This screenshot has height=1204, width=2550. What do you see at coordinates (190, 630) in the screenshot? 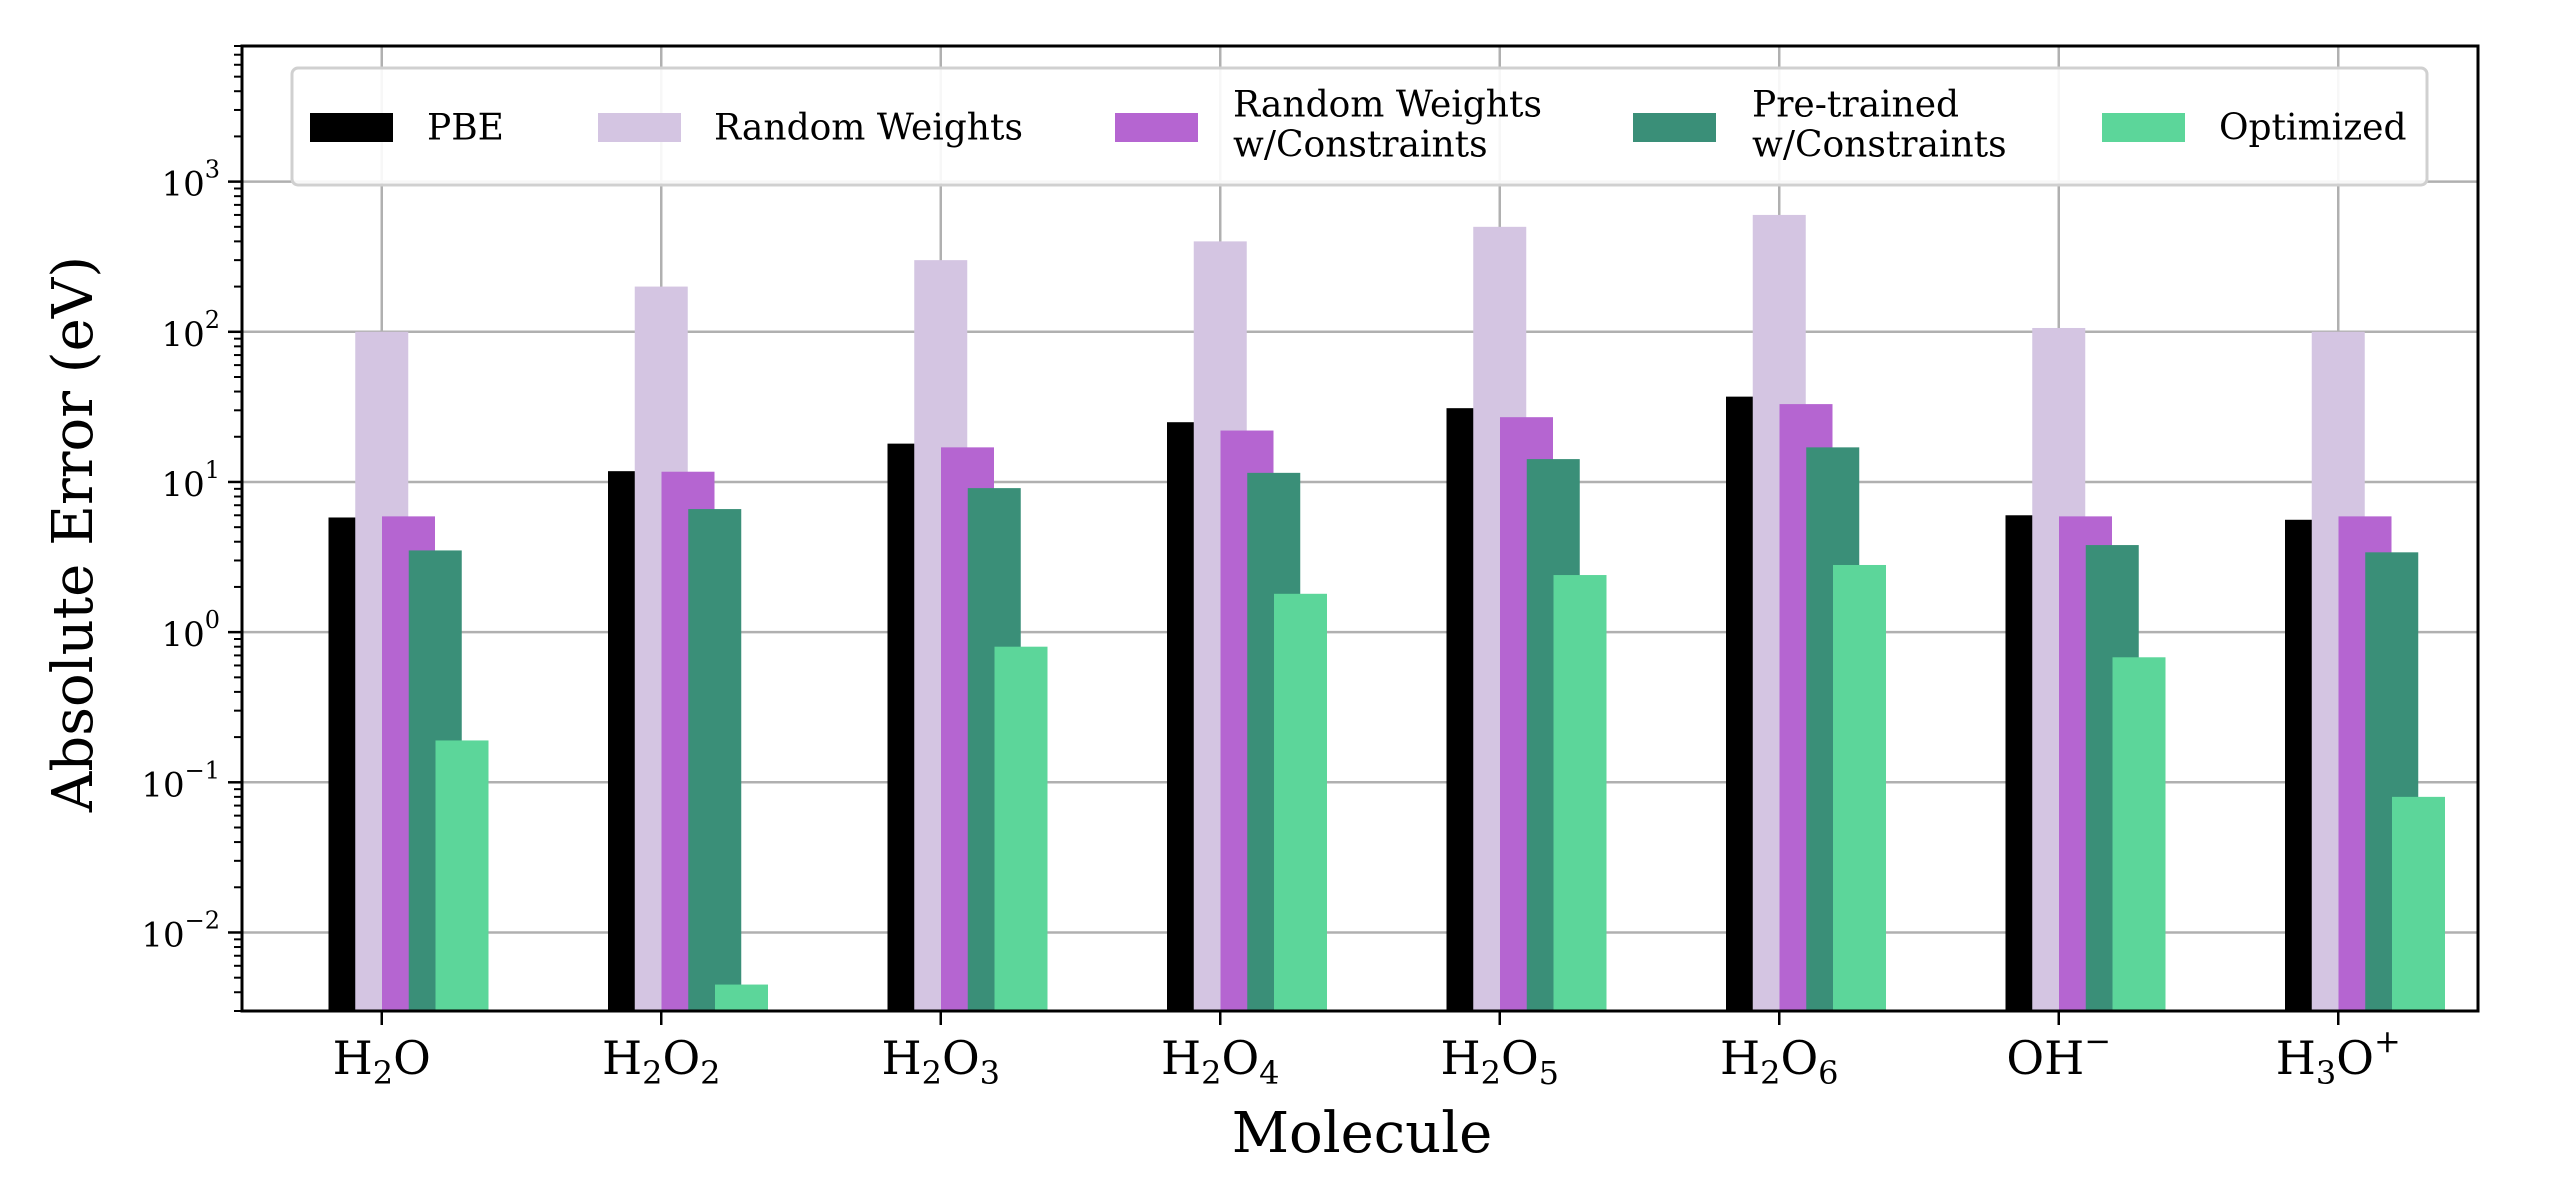
I see `y-tick-label: 10⁰` at bounding box center [190, 630].